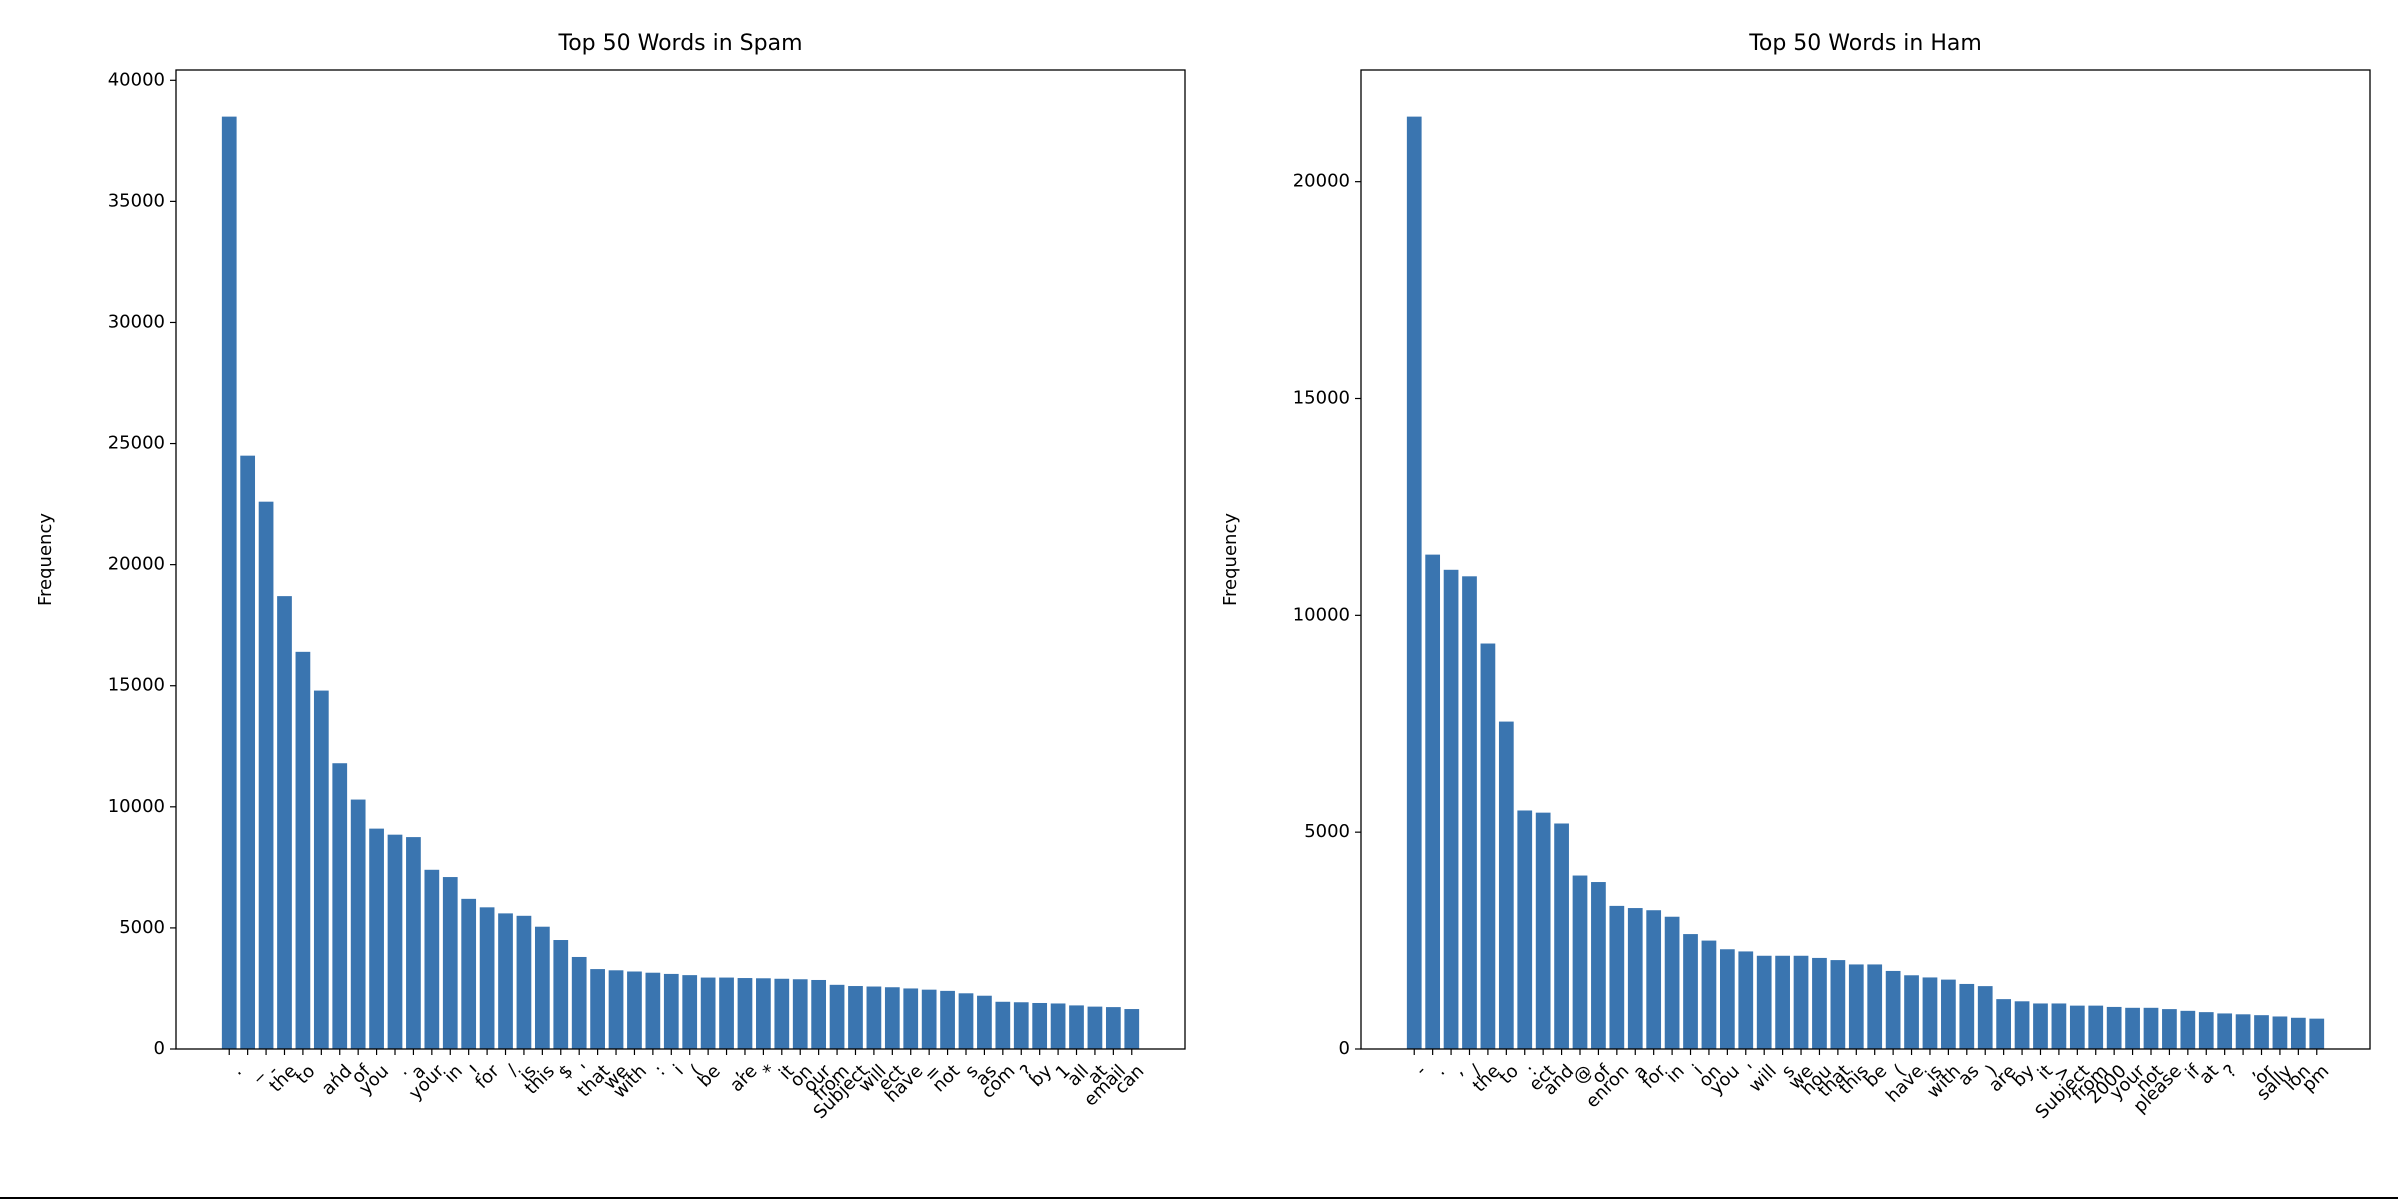  What do you see at coordinates (142, 927) in the screenshot?
I see `y-tick-label: 5000` at bounding box center [142, 927].